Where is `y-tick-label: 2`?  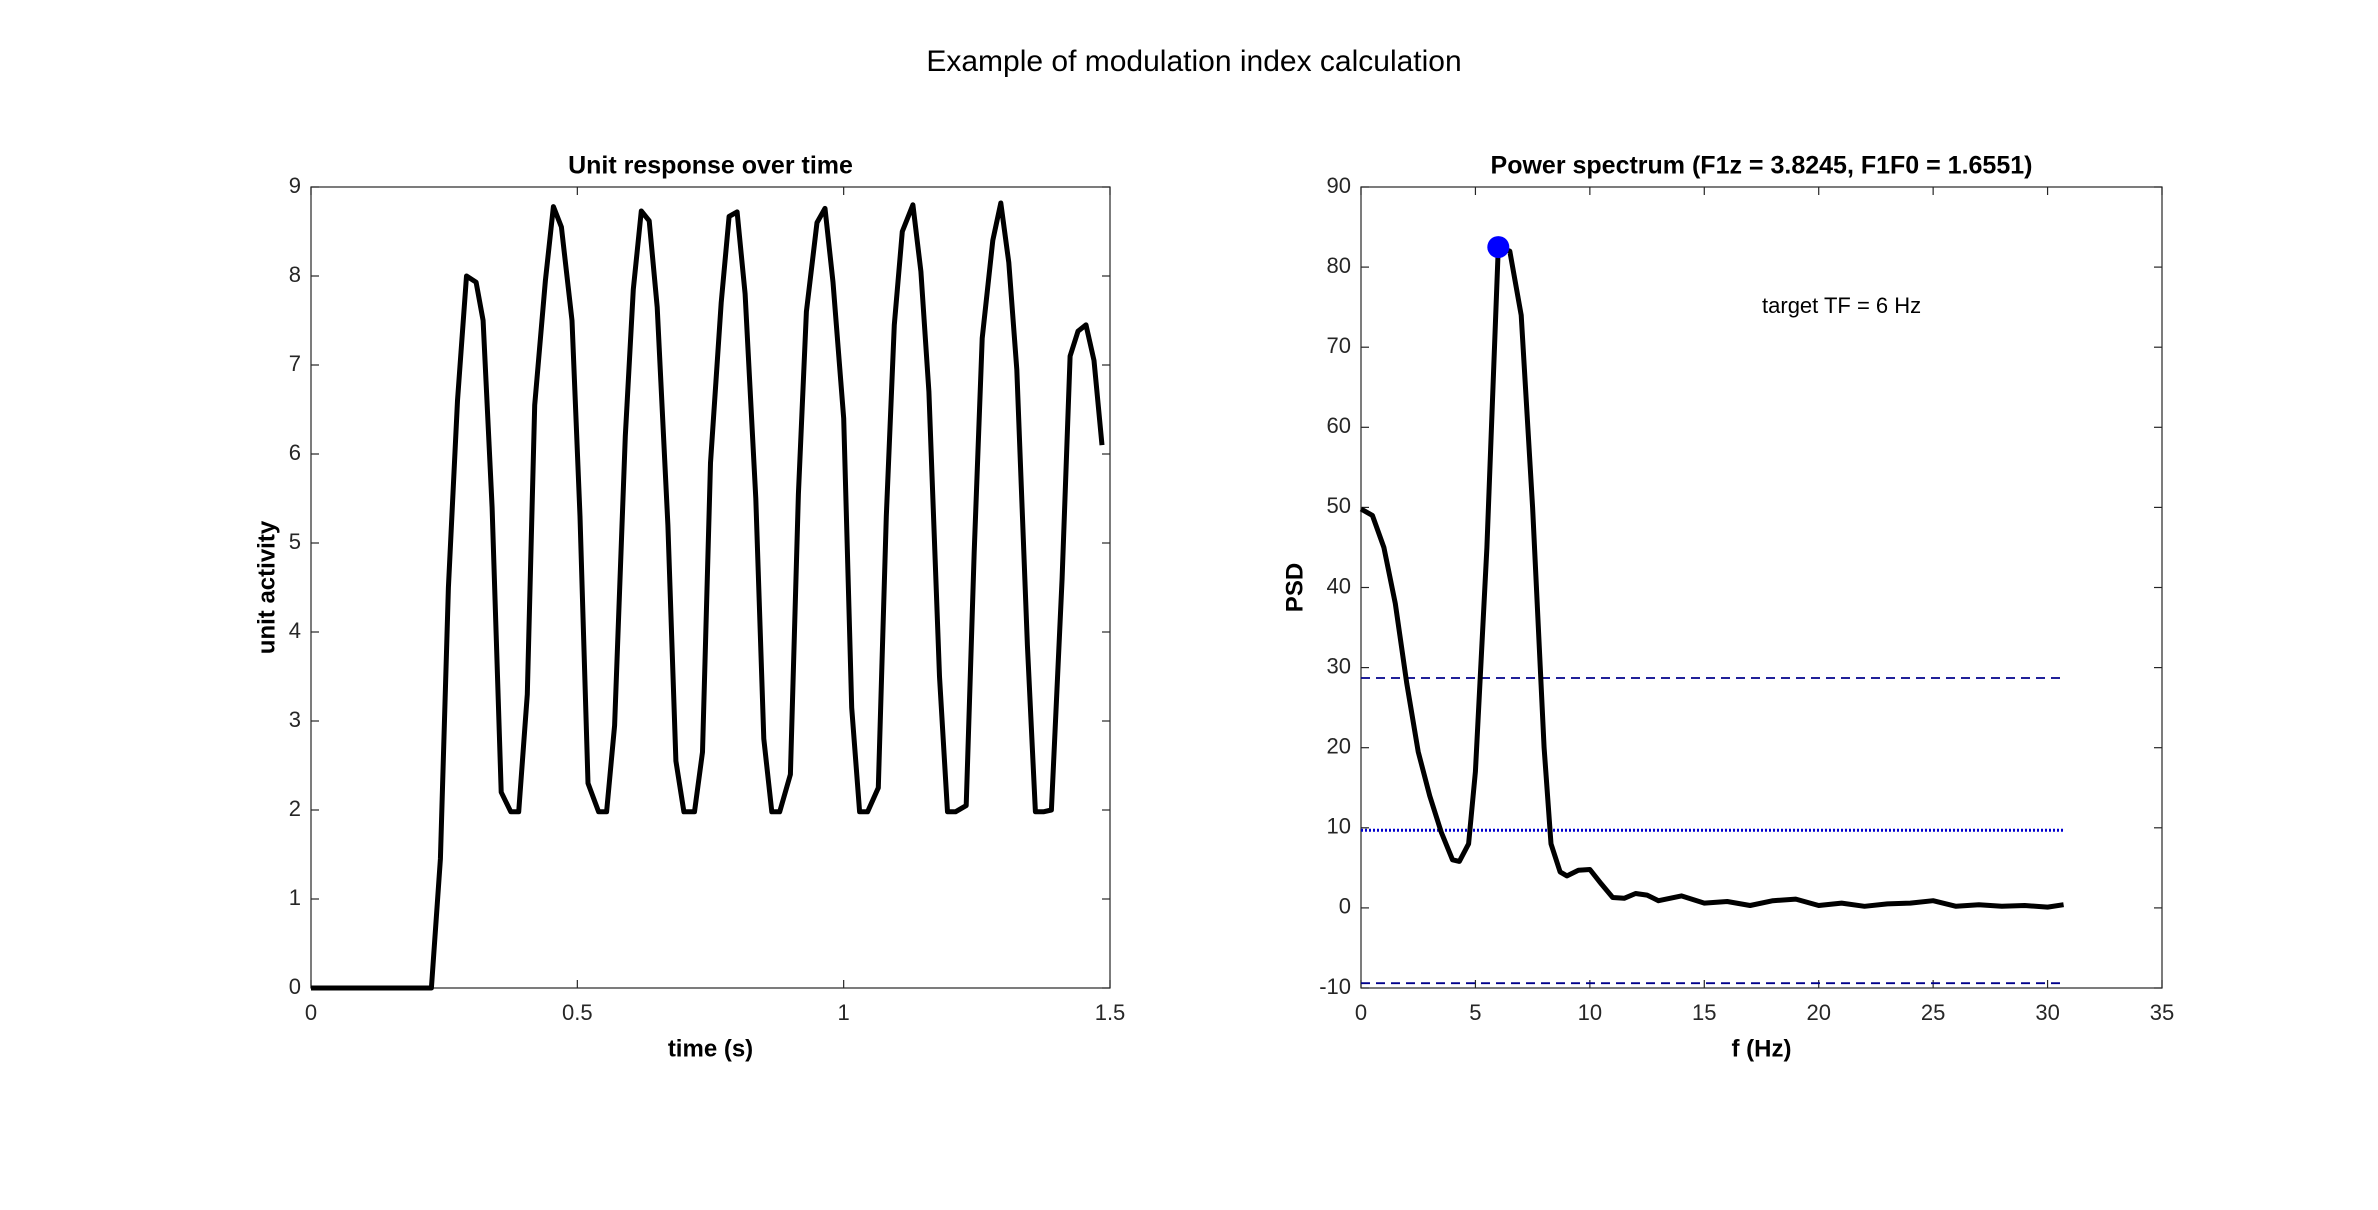 y-tick-label: 2 is located at coordinates (295, 808).